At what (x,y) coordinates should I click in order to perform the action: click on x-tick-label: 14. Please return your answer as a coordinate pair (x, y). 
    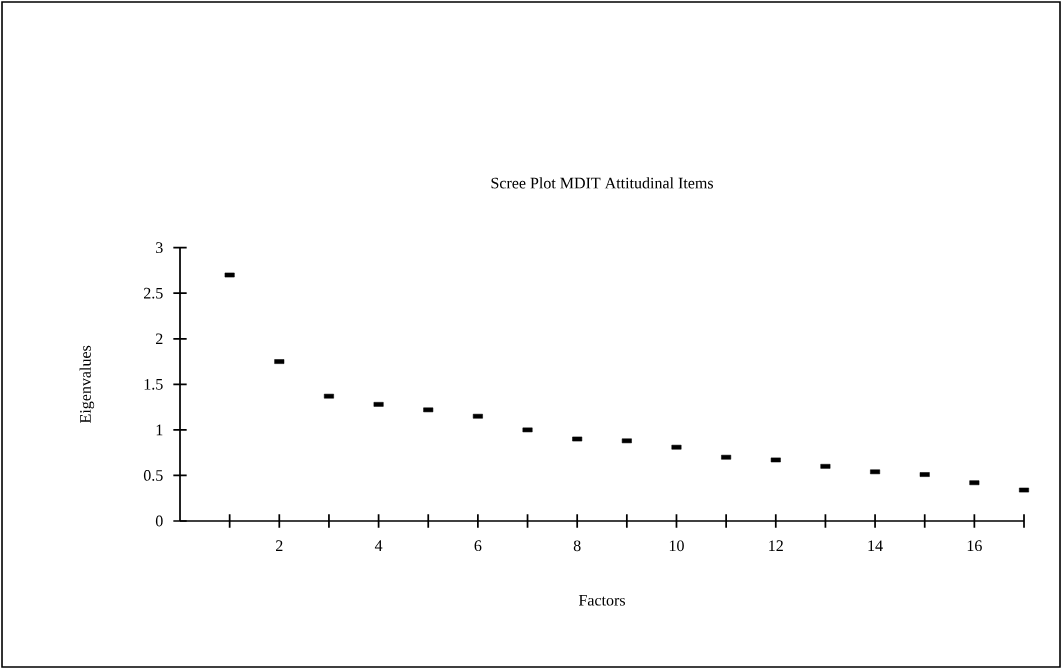
    Looking at the image, I should click on (875, 545).